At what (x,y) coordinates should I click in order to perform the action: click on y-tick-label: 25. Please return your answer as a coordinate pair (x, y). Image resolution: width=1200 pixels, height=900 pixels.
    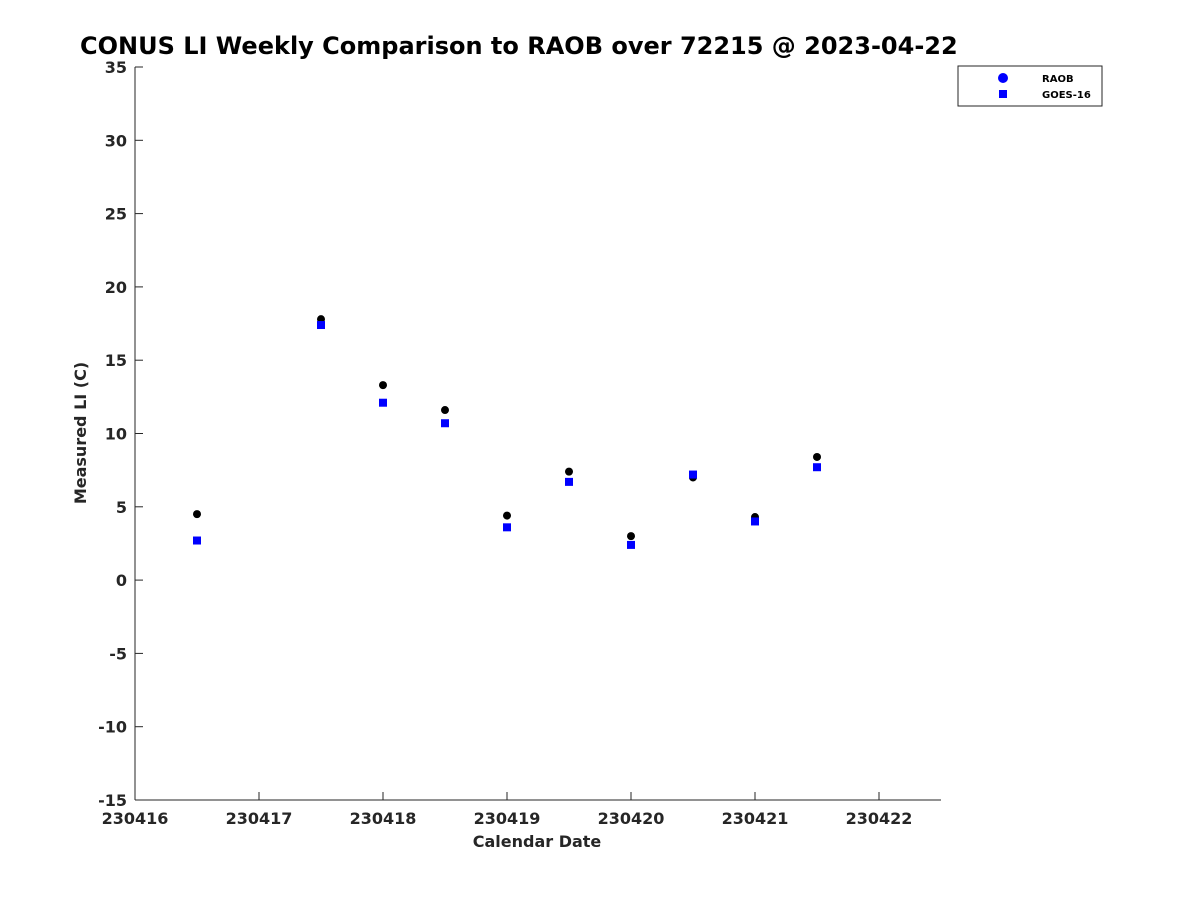
    Looking at the image, I should click on (116, 214).